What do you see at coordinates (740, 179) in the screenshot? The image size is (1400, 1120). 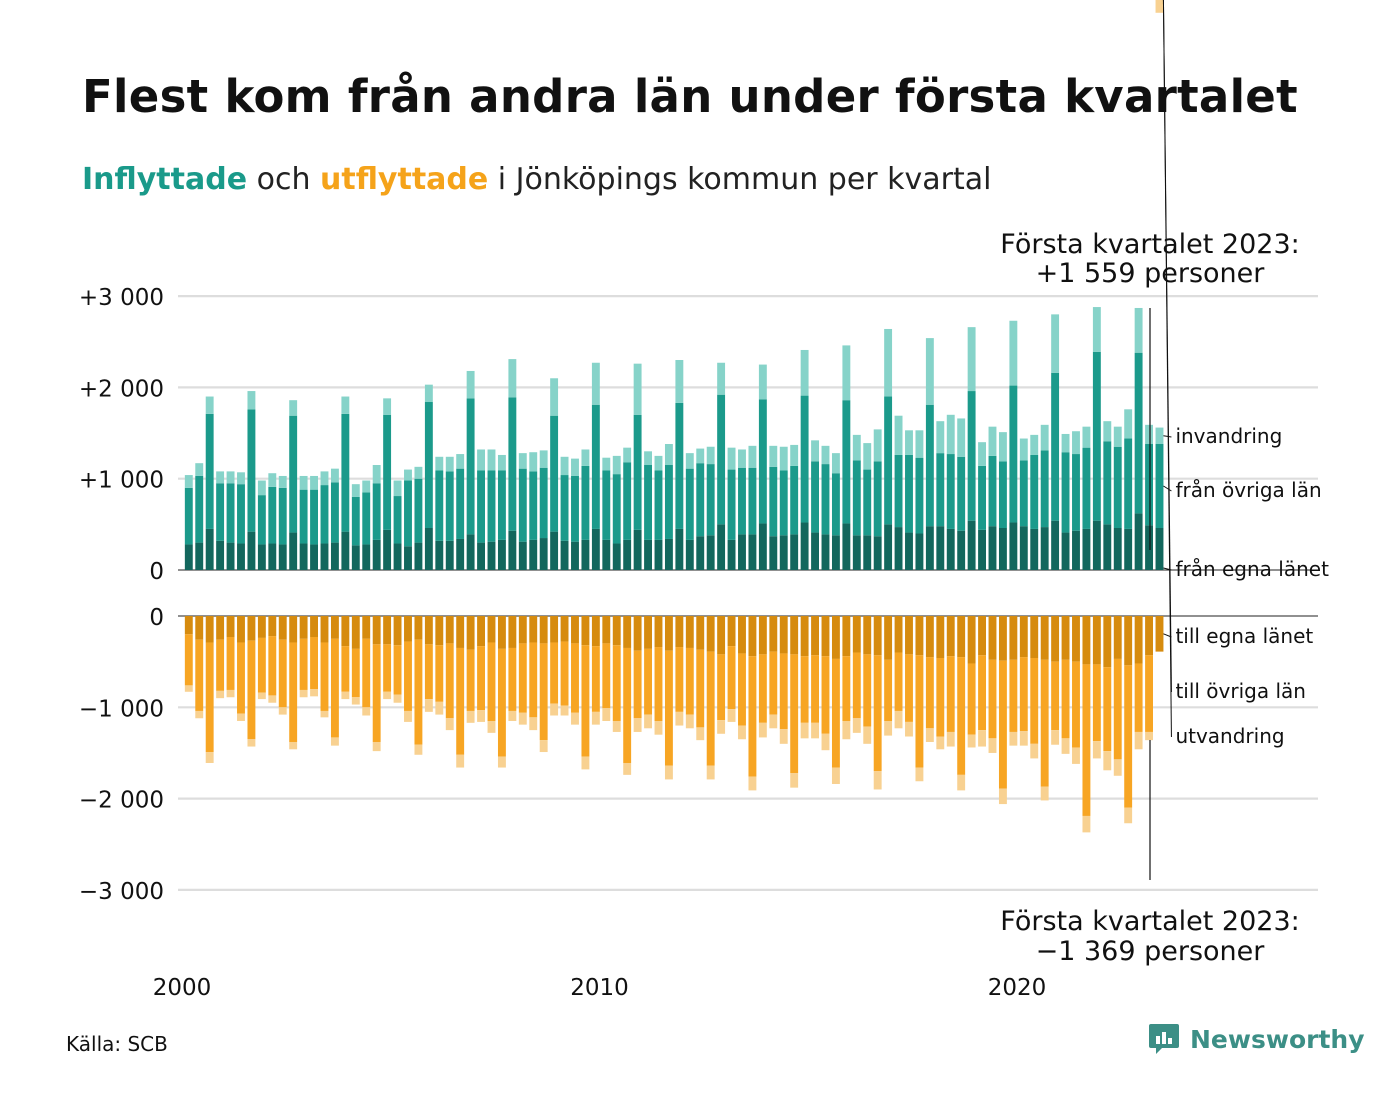 I see `subtitle-rest: i Jönköpings kommun per kvartal` at bounding box center [740, 179].